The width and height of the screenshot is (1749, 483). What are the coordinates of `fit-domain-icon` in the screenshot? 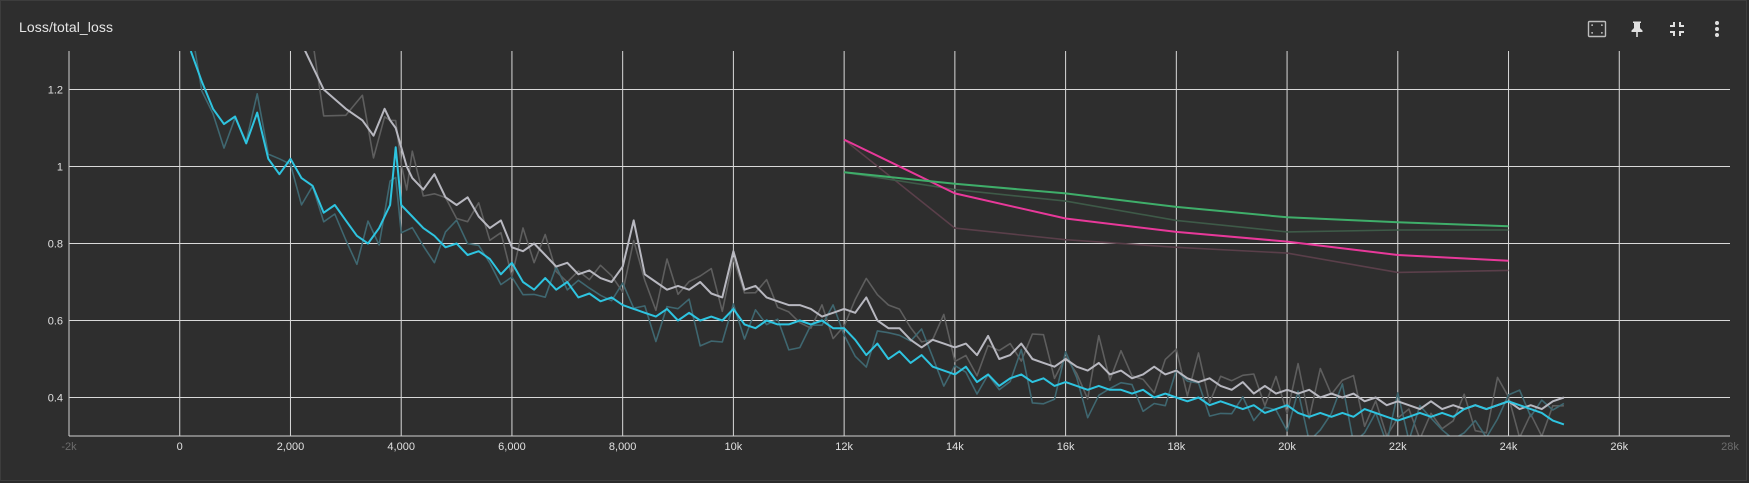 It's located at (1597, 29).